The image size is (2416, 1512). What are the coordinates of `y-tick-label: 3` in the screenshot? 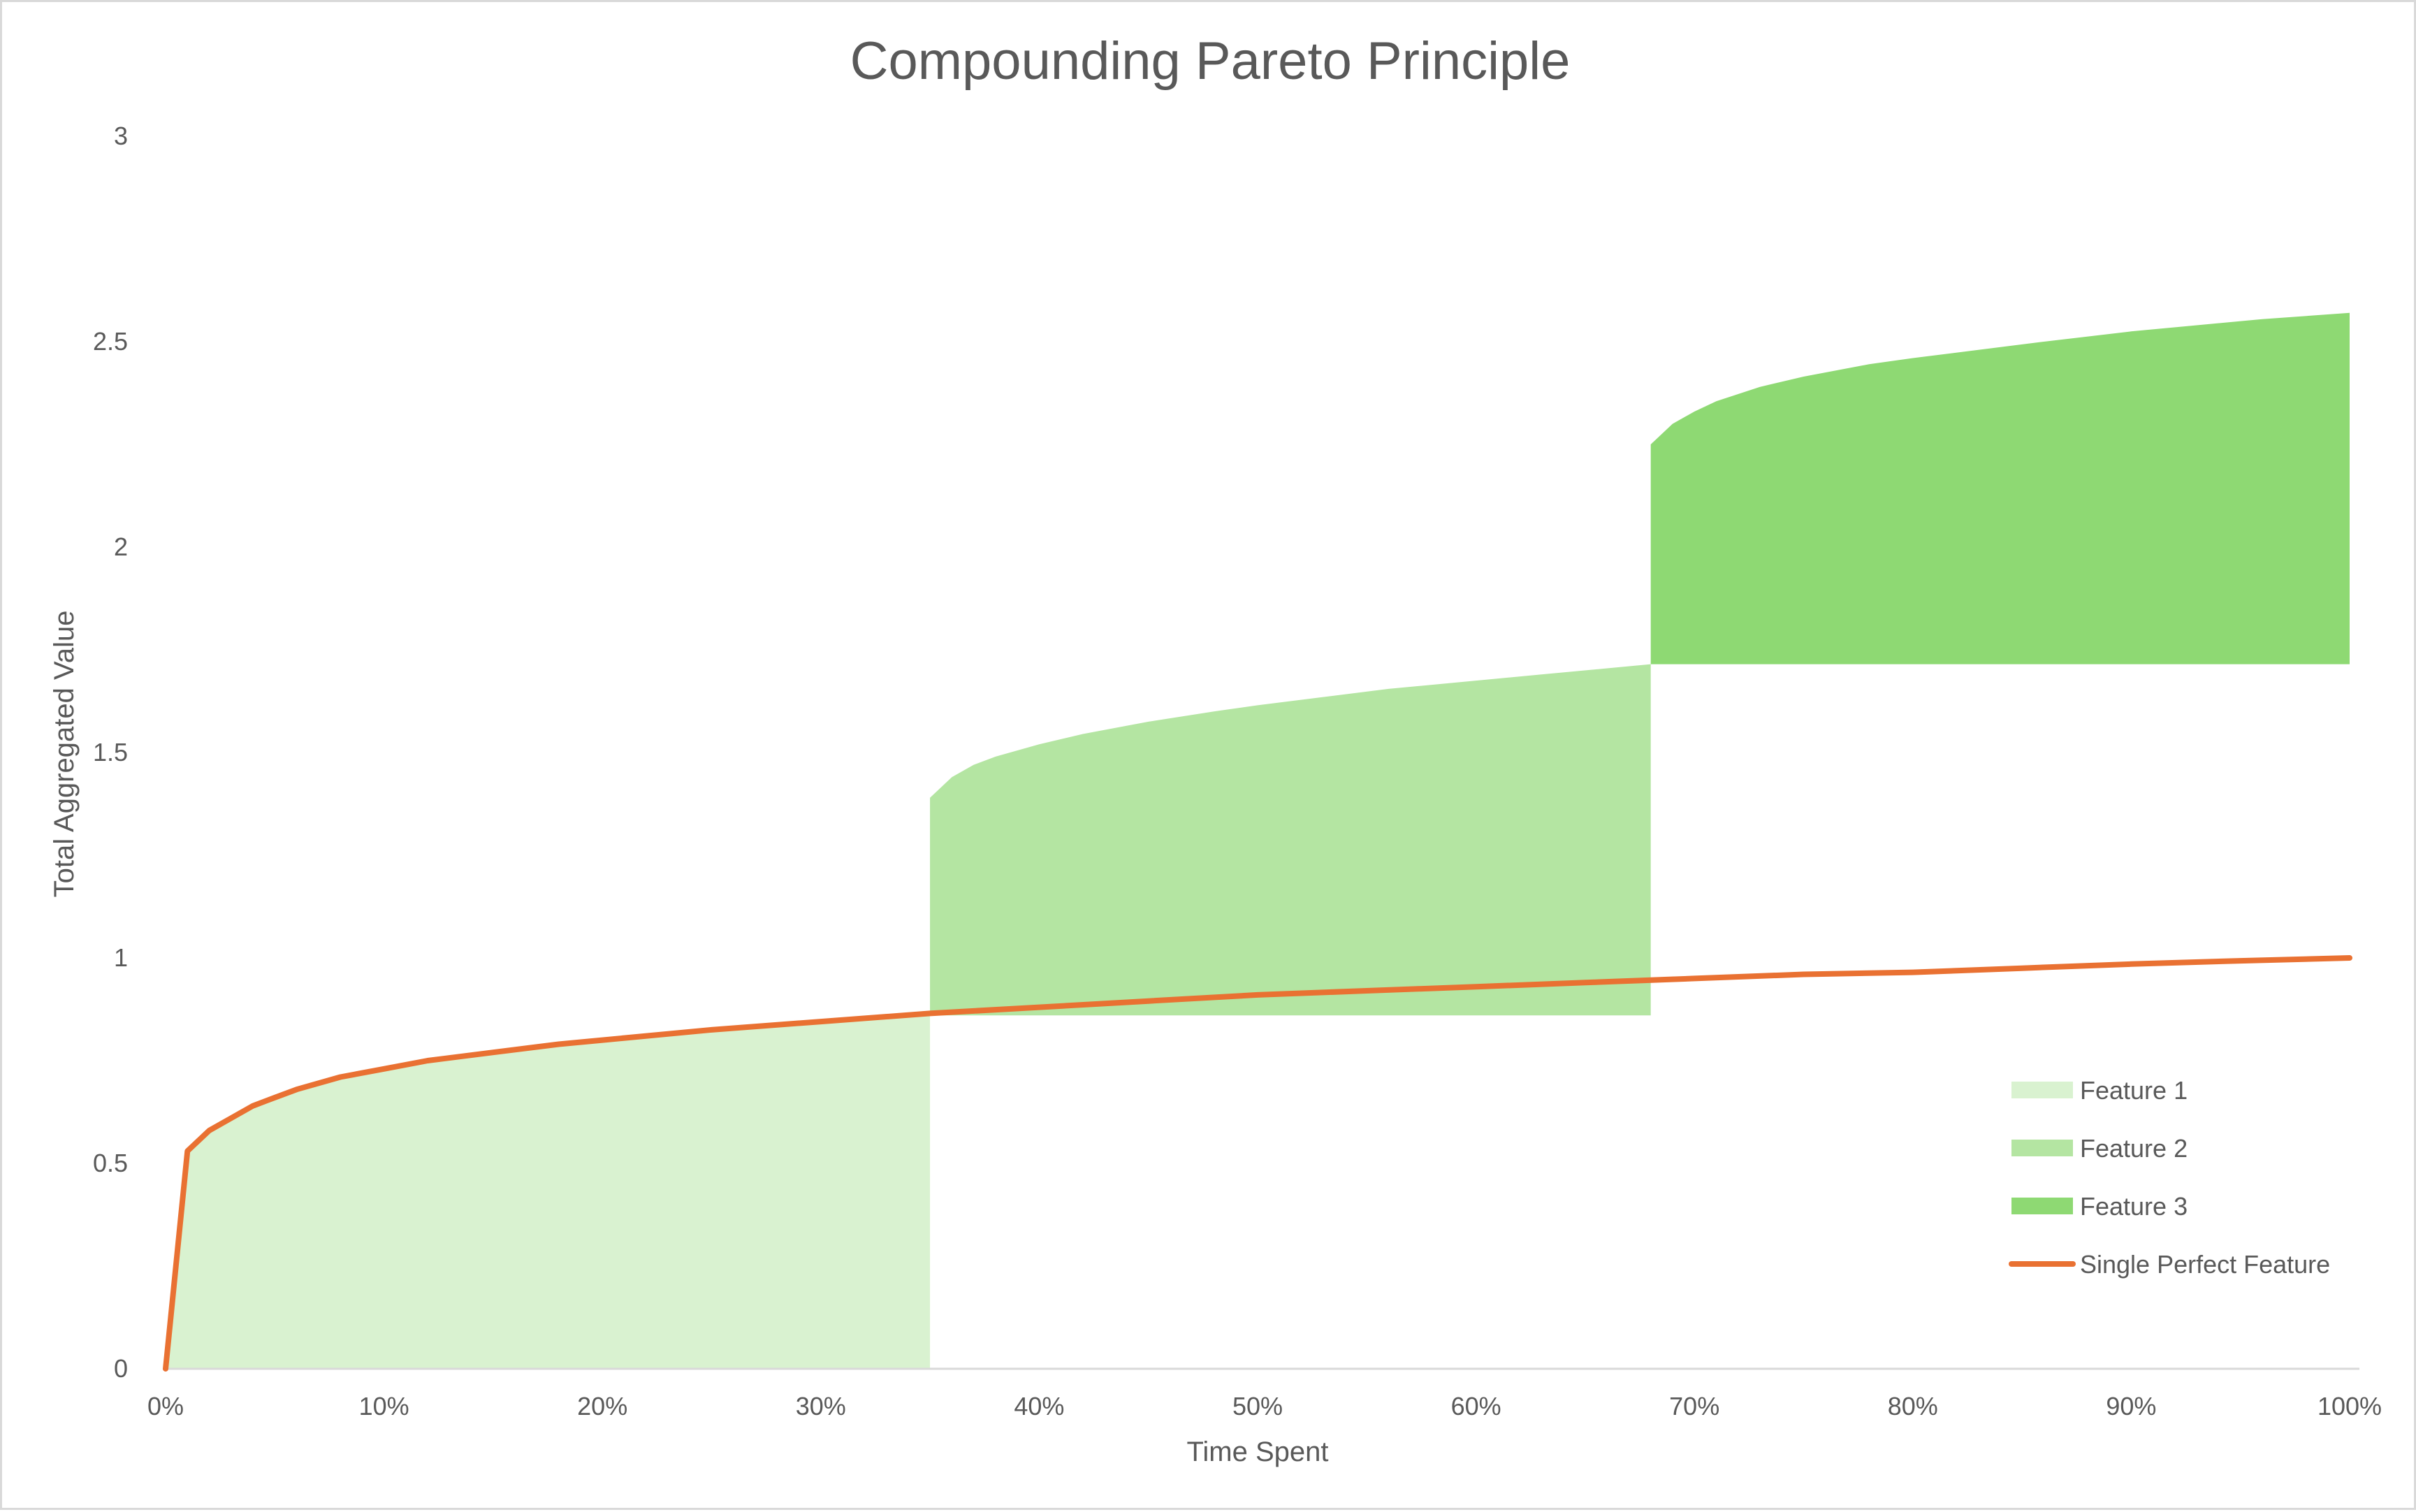 It's located at (121, 136).